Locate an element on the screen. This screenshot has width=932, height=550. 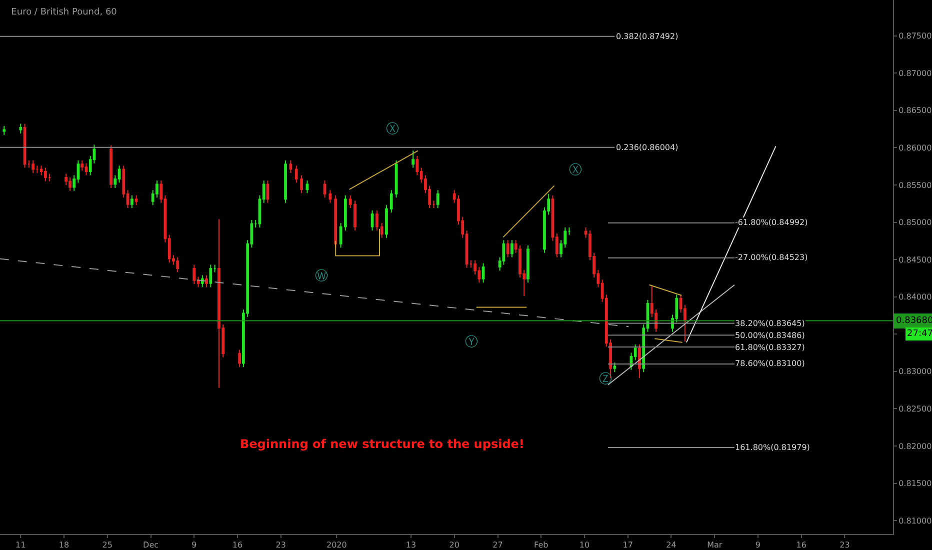
annotation: 0.236(0.86004) is located at coordinates (647, 147).